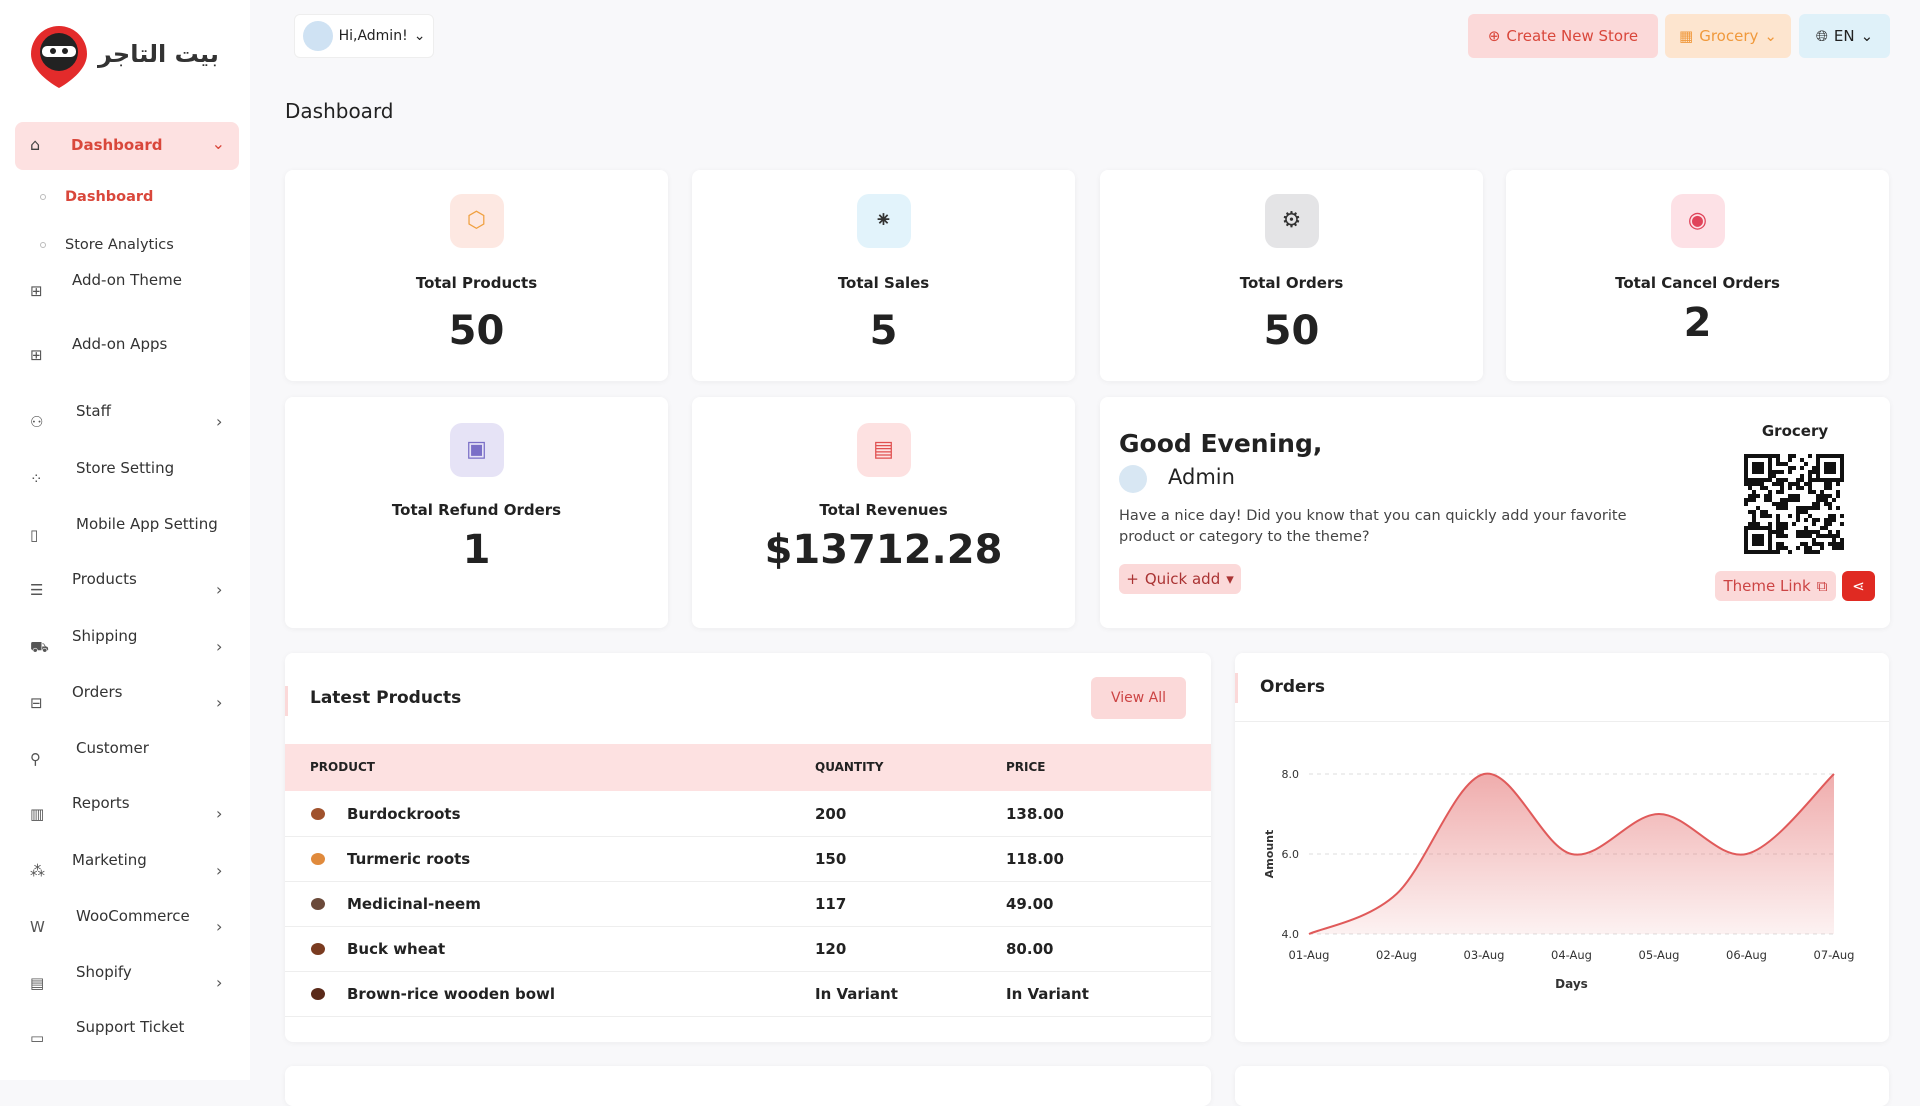 The height and width of the screenshot is (1106, 1920). Describe the element at coordinates (36, 479) in the screenshot. I see `nav-icon: ⁘` at that location.